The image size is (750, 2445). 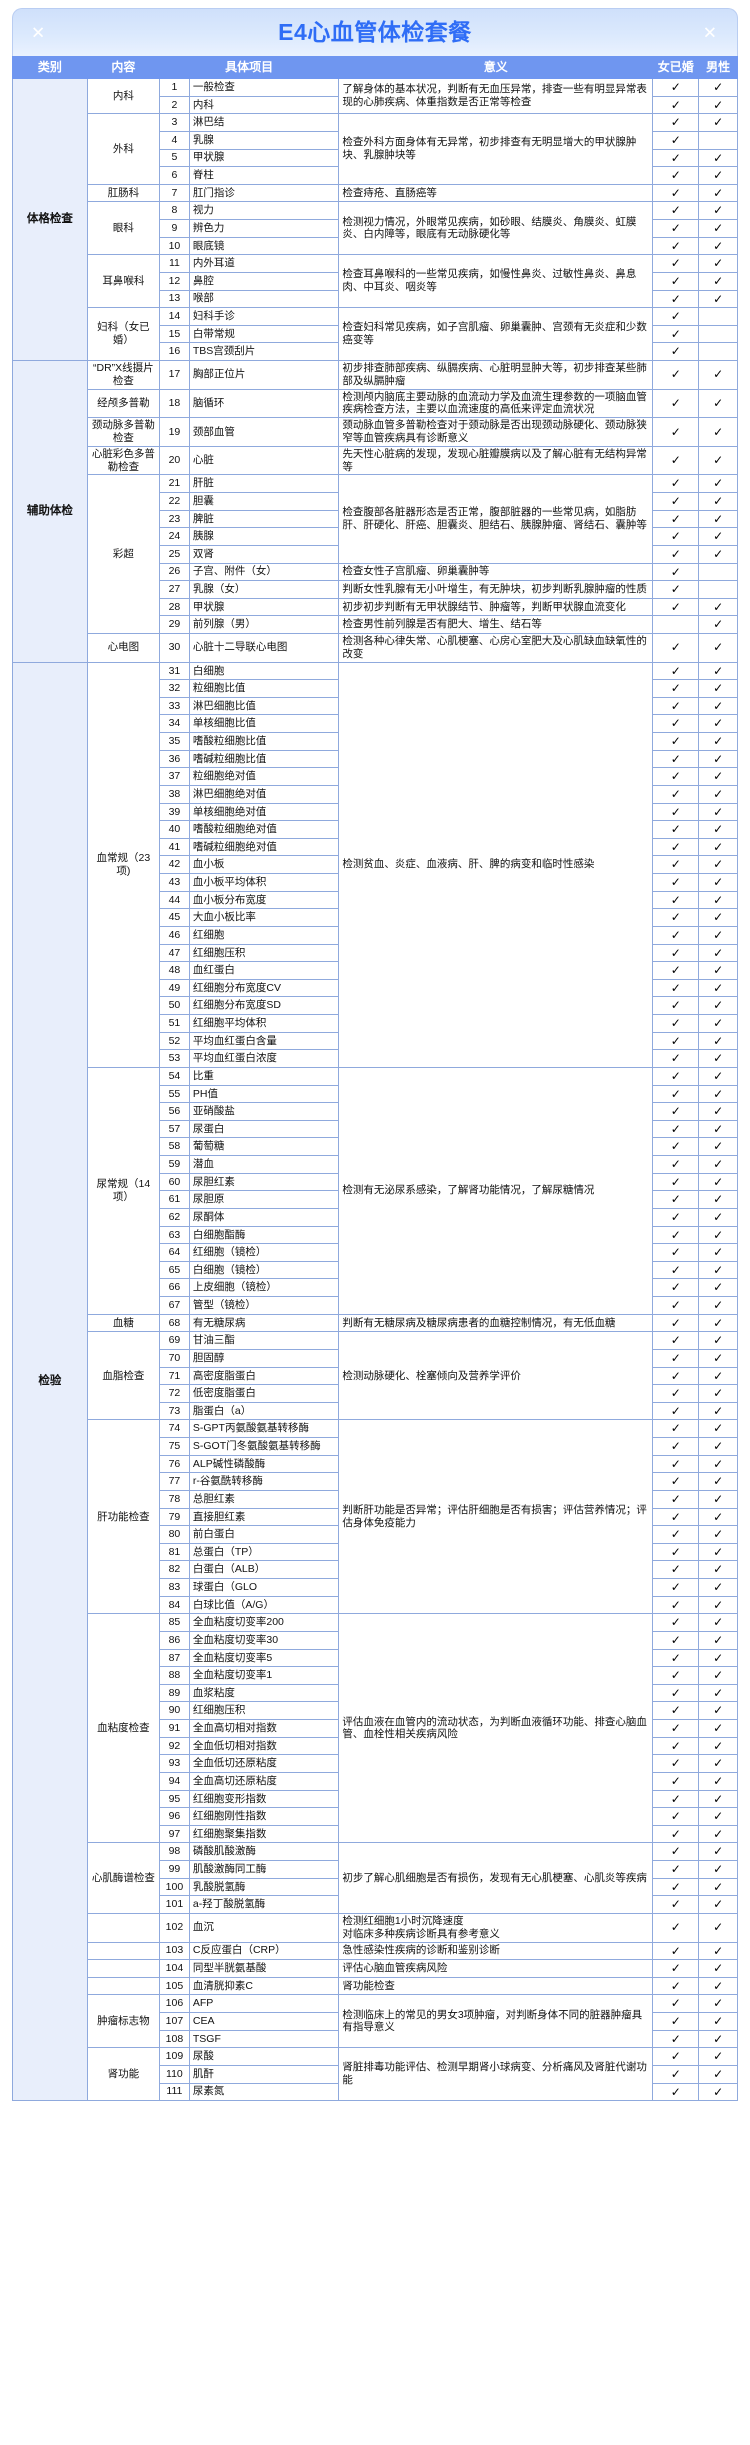 I want to click on close-icon-right: ✕, so click(x=709, y=32).